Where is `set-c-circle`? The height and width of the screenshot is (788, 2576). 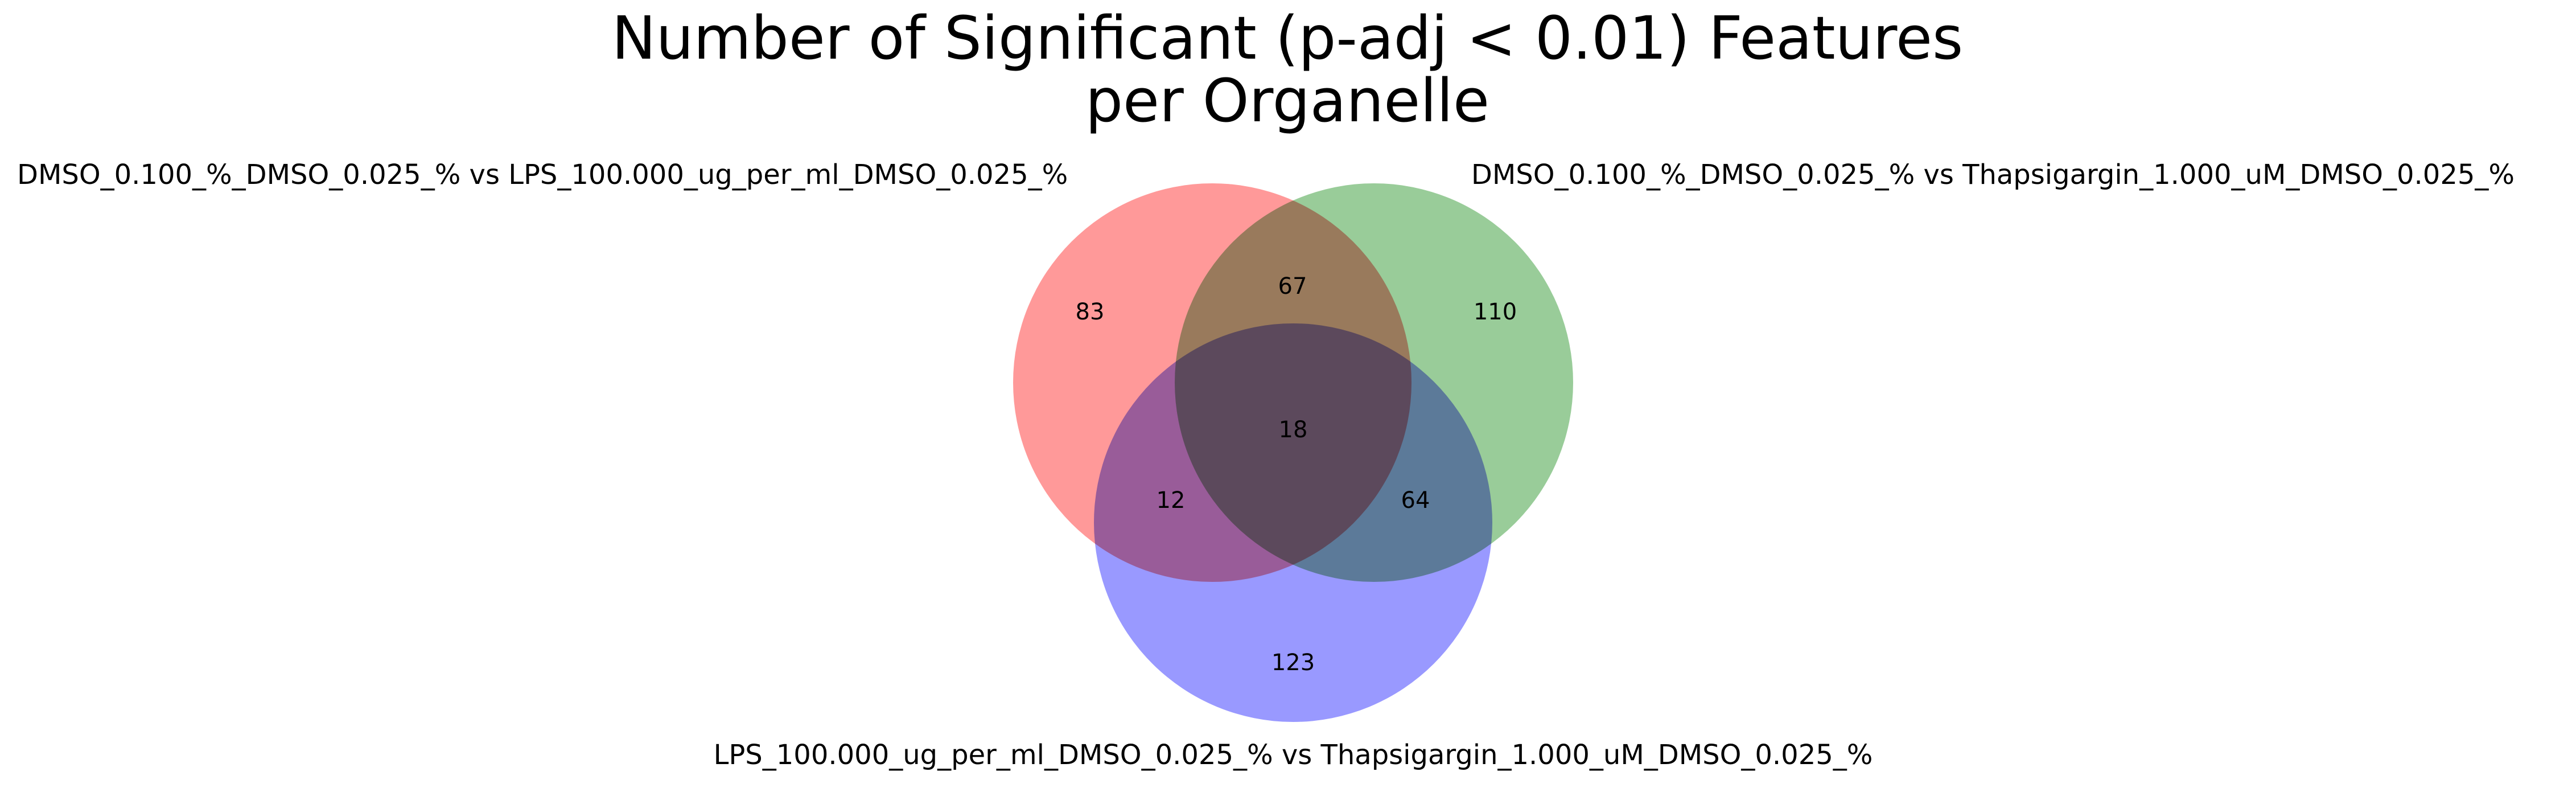 set-c-circle is located at coordinates (1293, 522).